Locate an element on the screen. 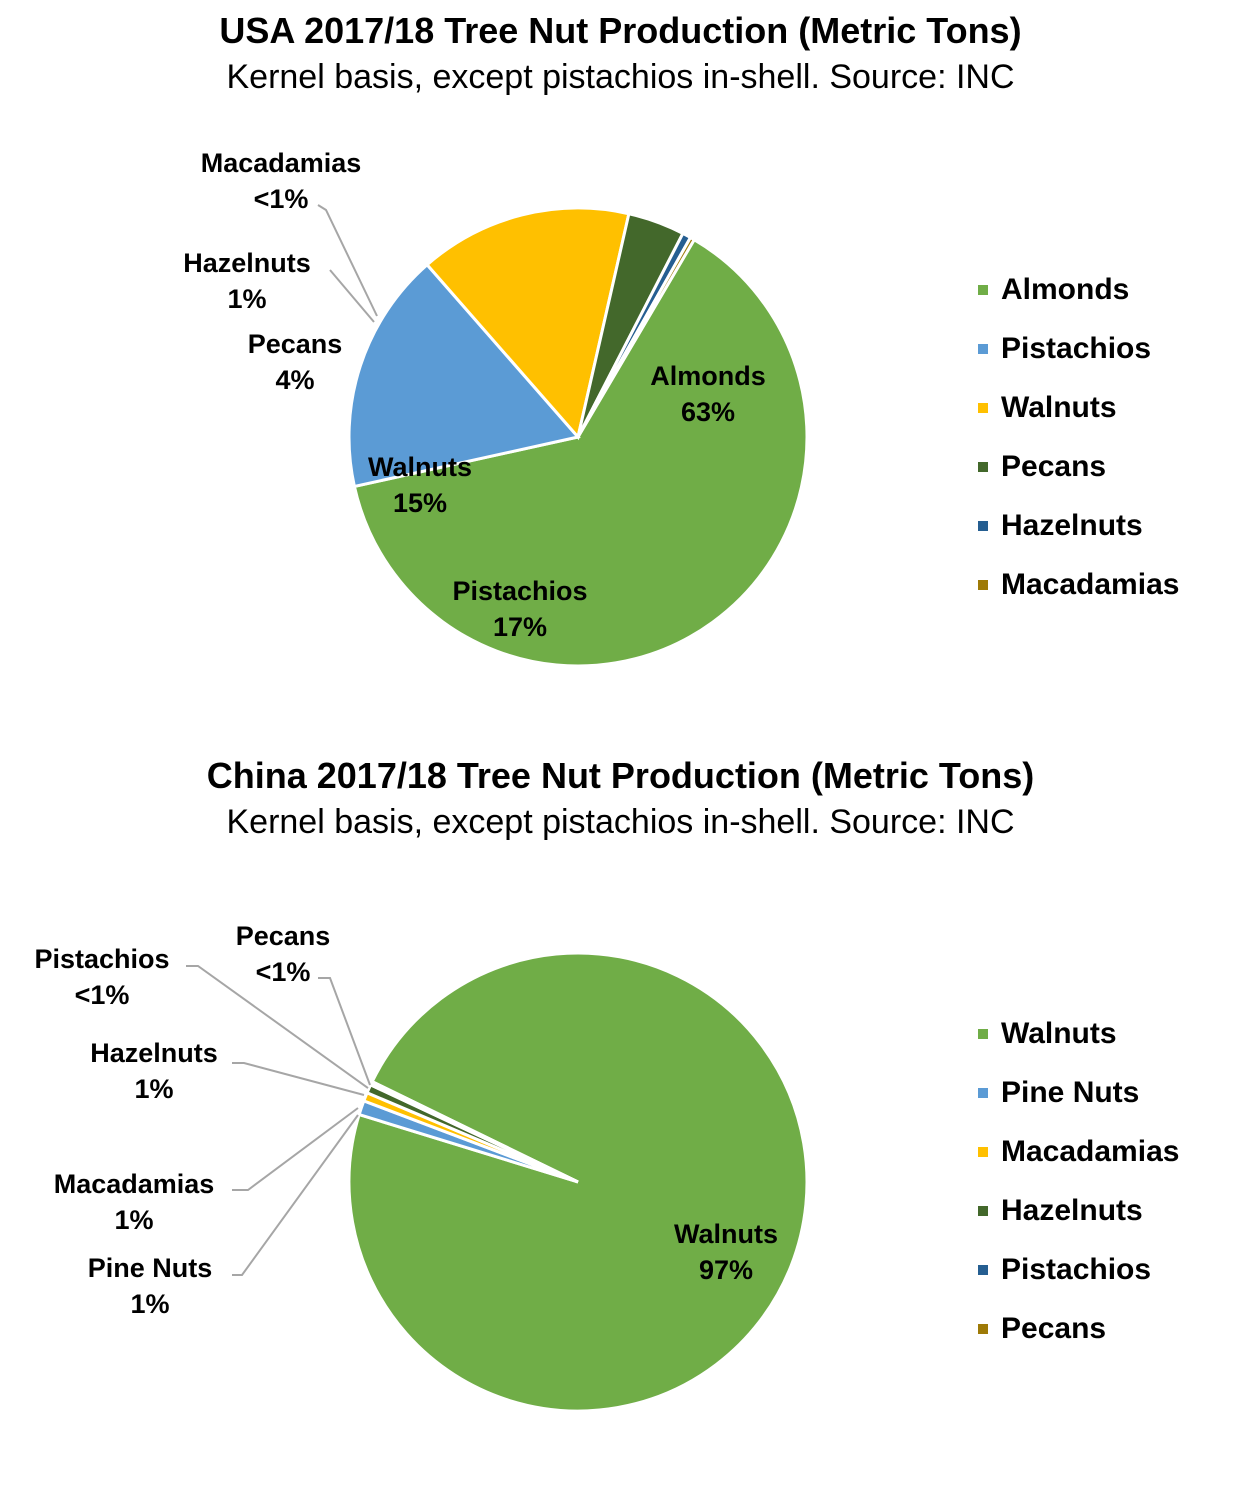  leader-line-pistachios is located at coordinates (277, 1027).